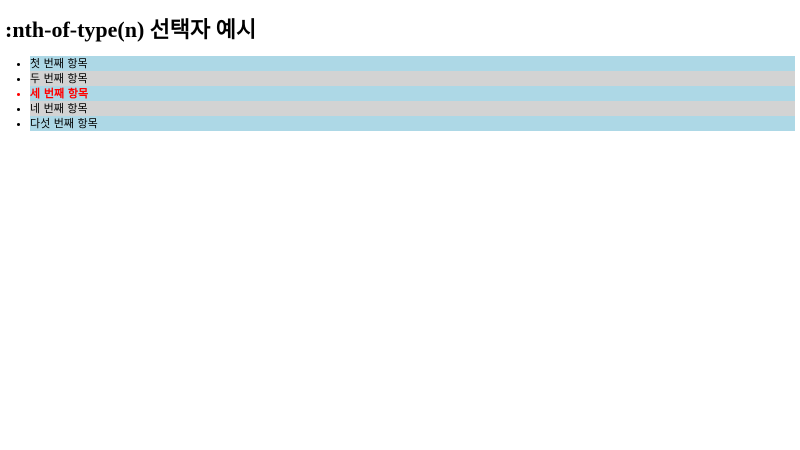 Image resolution: width=800 pixels, height=450 pixels. Describe the element at coordinates (412, 63) in the screenshot. I see `list-item-1: 첫 번째 항목` at that location.